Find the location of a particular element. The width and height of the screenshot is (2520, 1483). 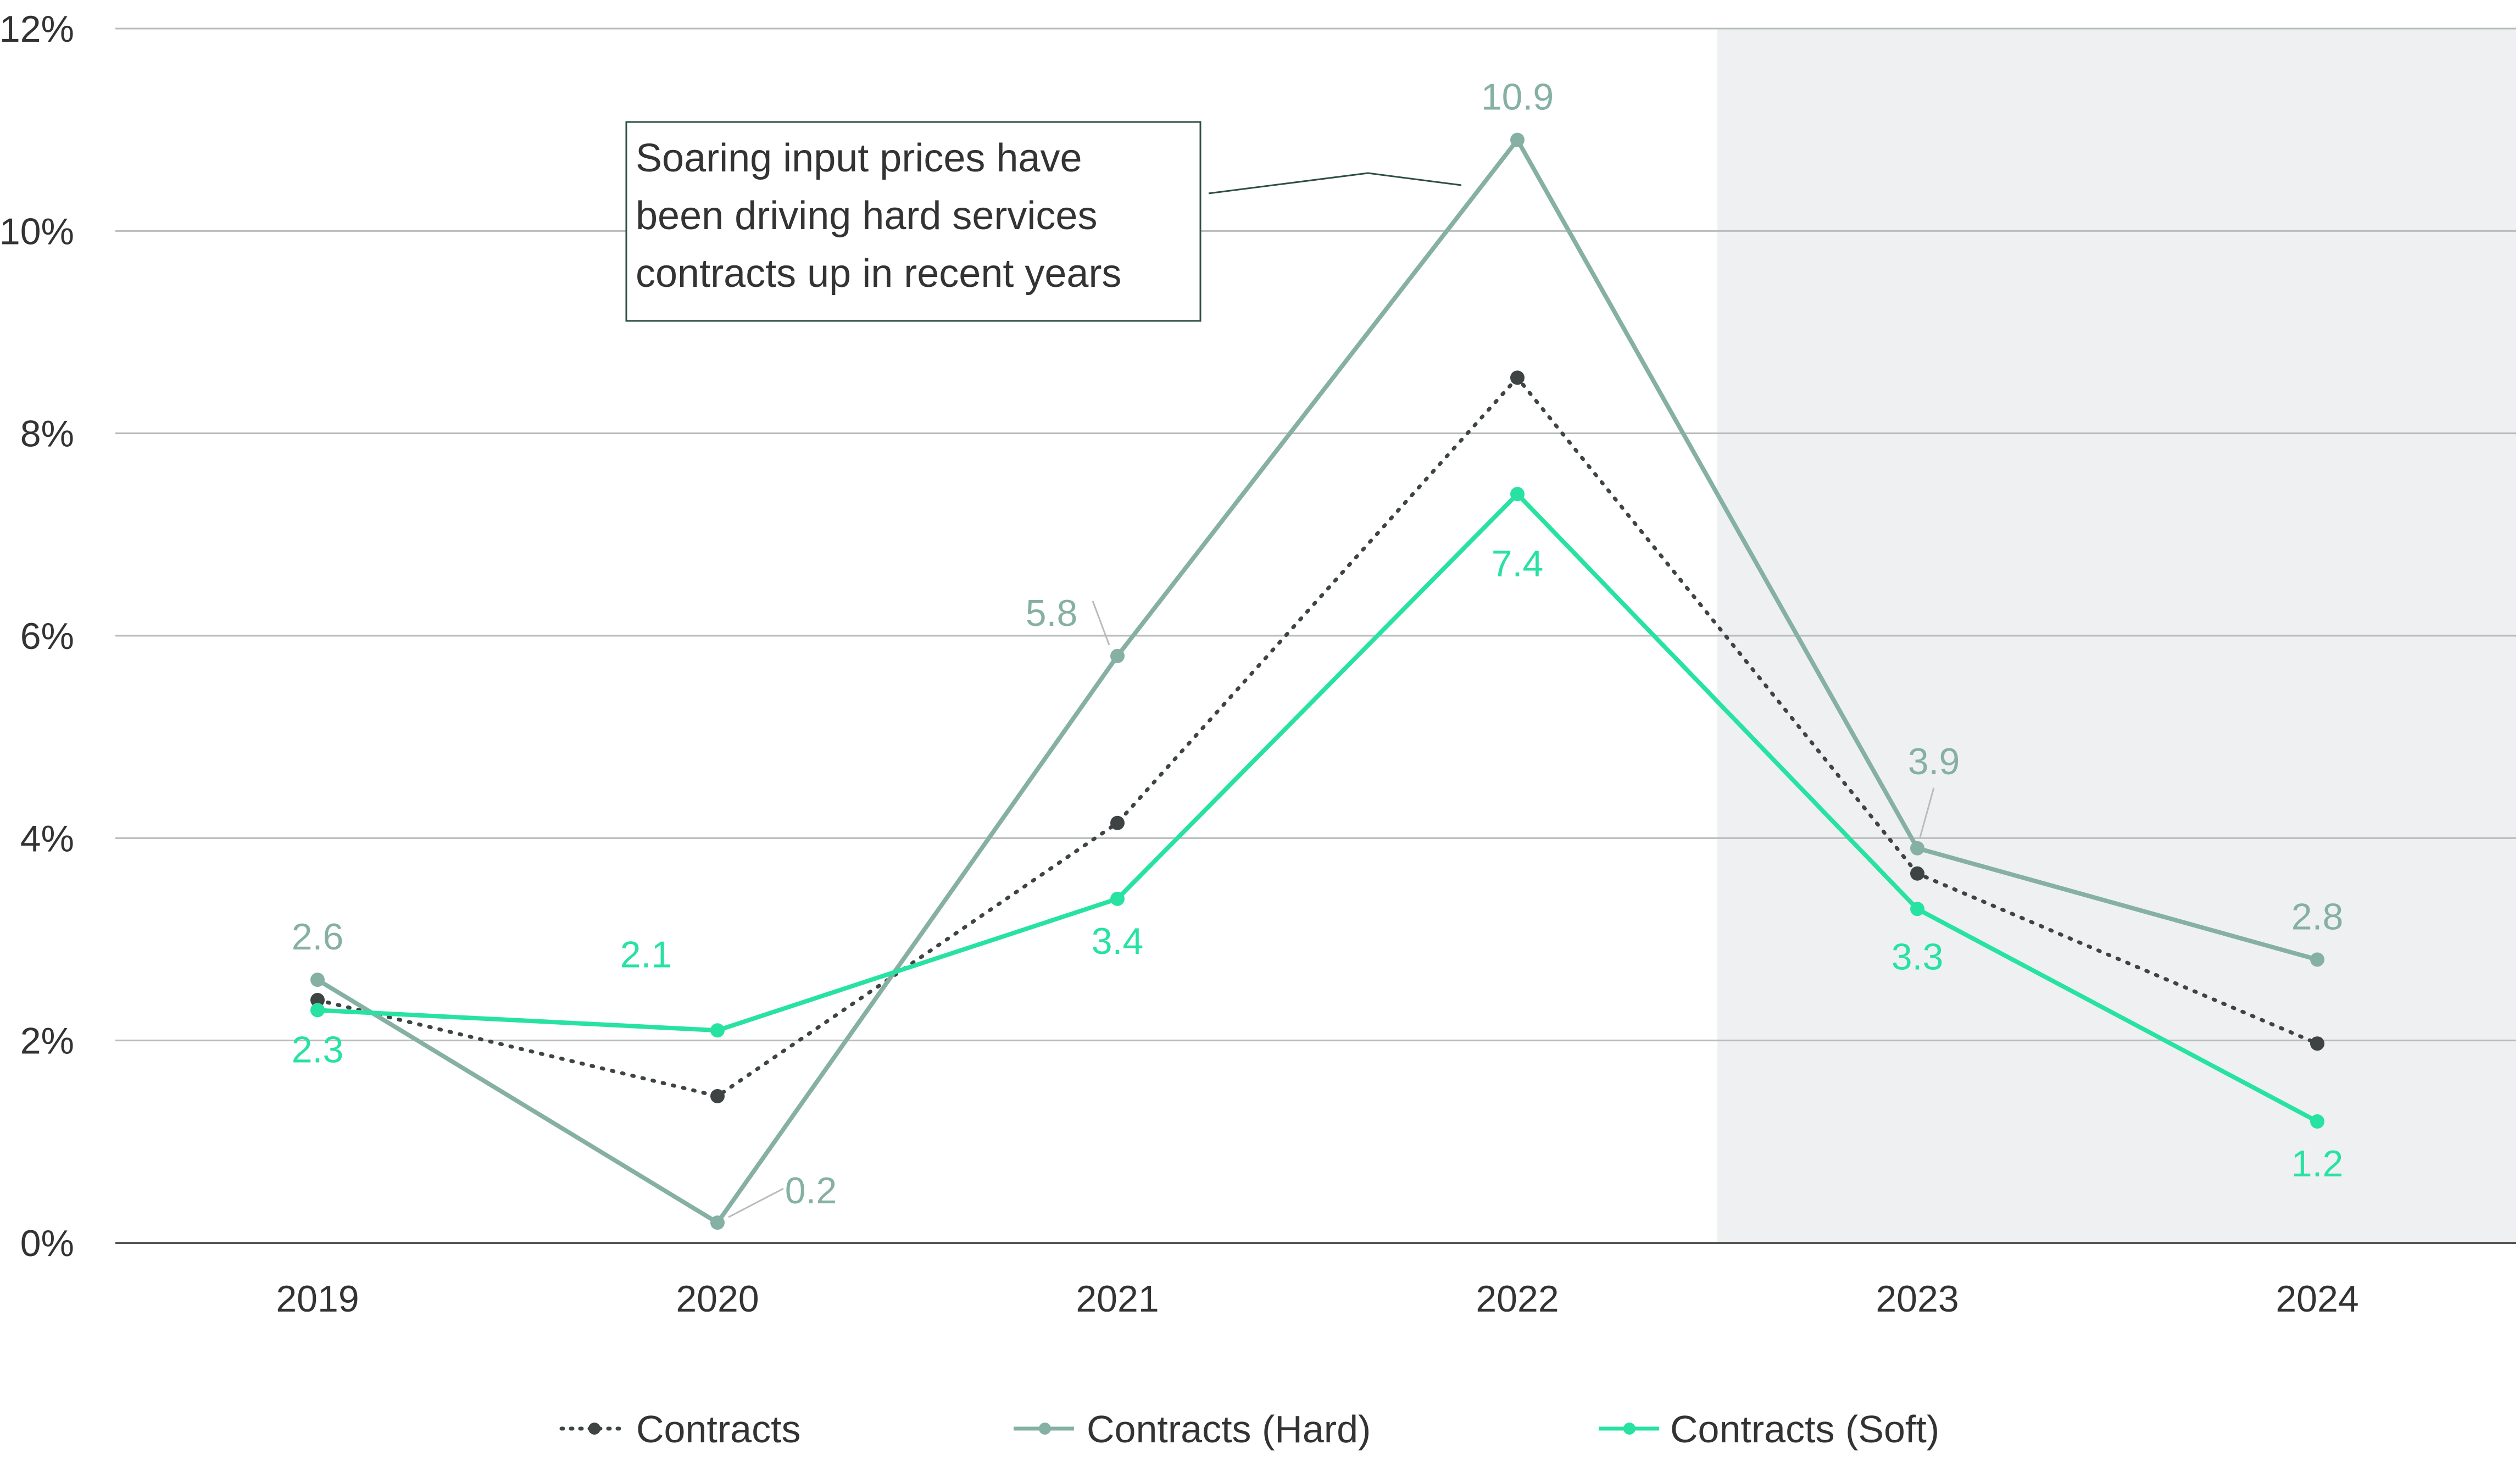

x-tick-label: 2020 is located at coordinates (717, 1299).